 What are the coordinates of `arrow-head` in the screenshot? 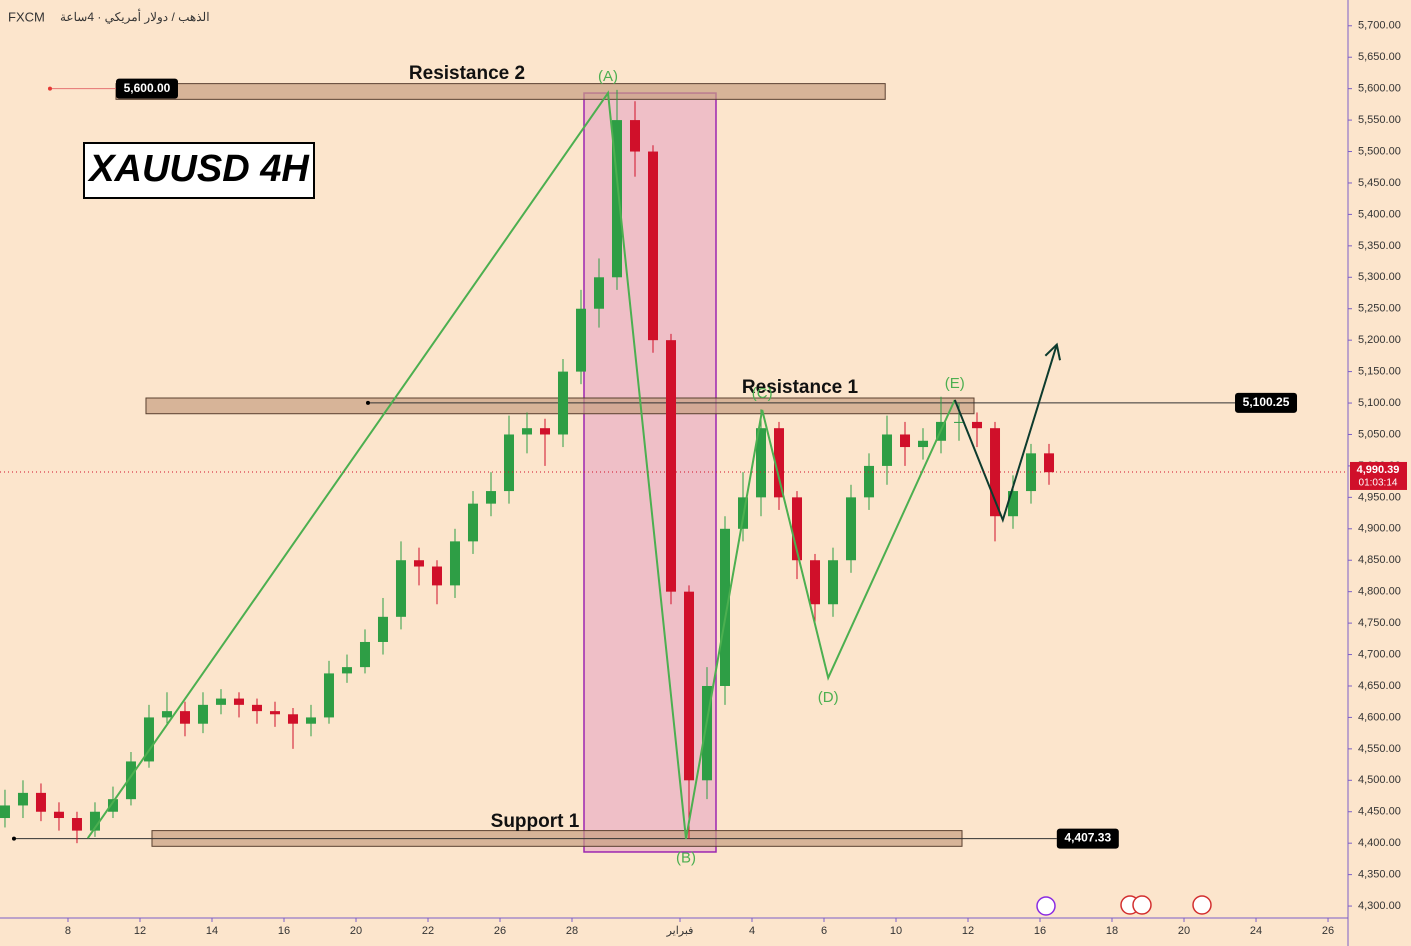 It's located at (1052, 351).